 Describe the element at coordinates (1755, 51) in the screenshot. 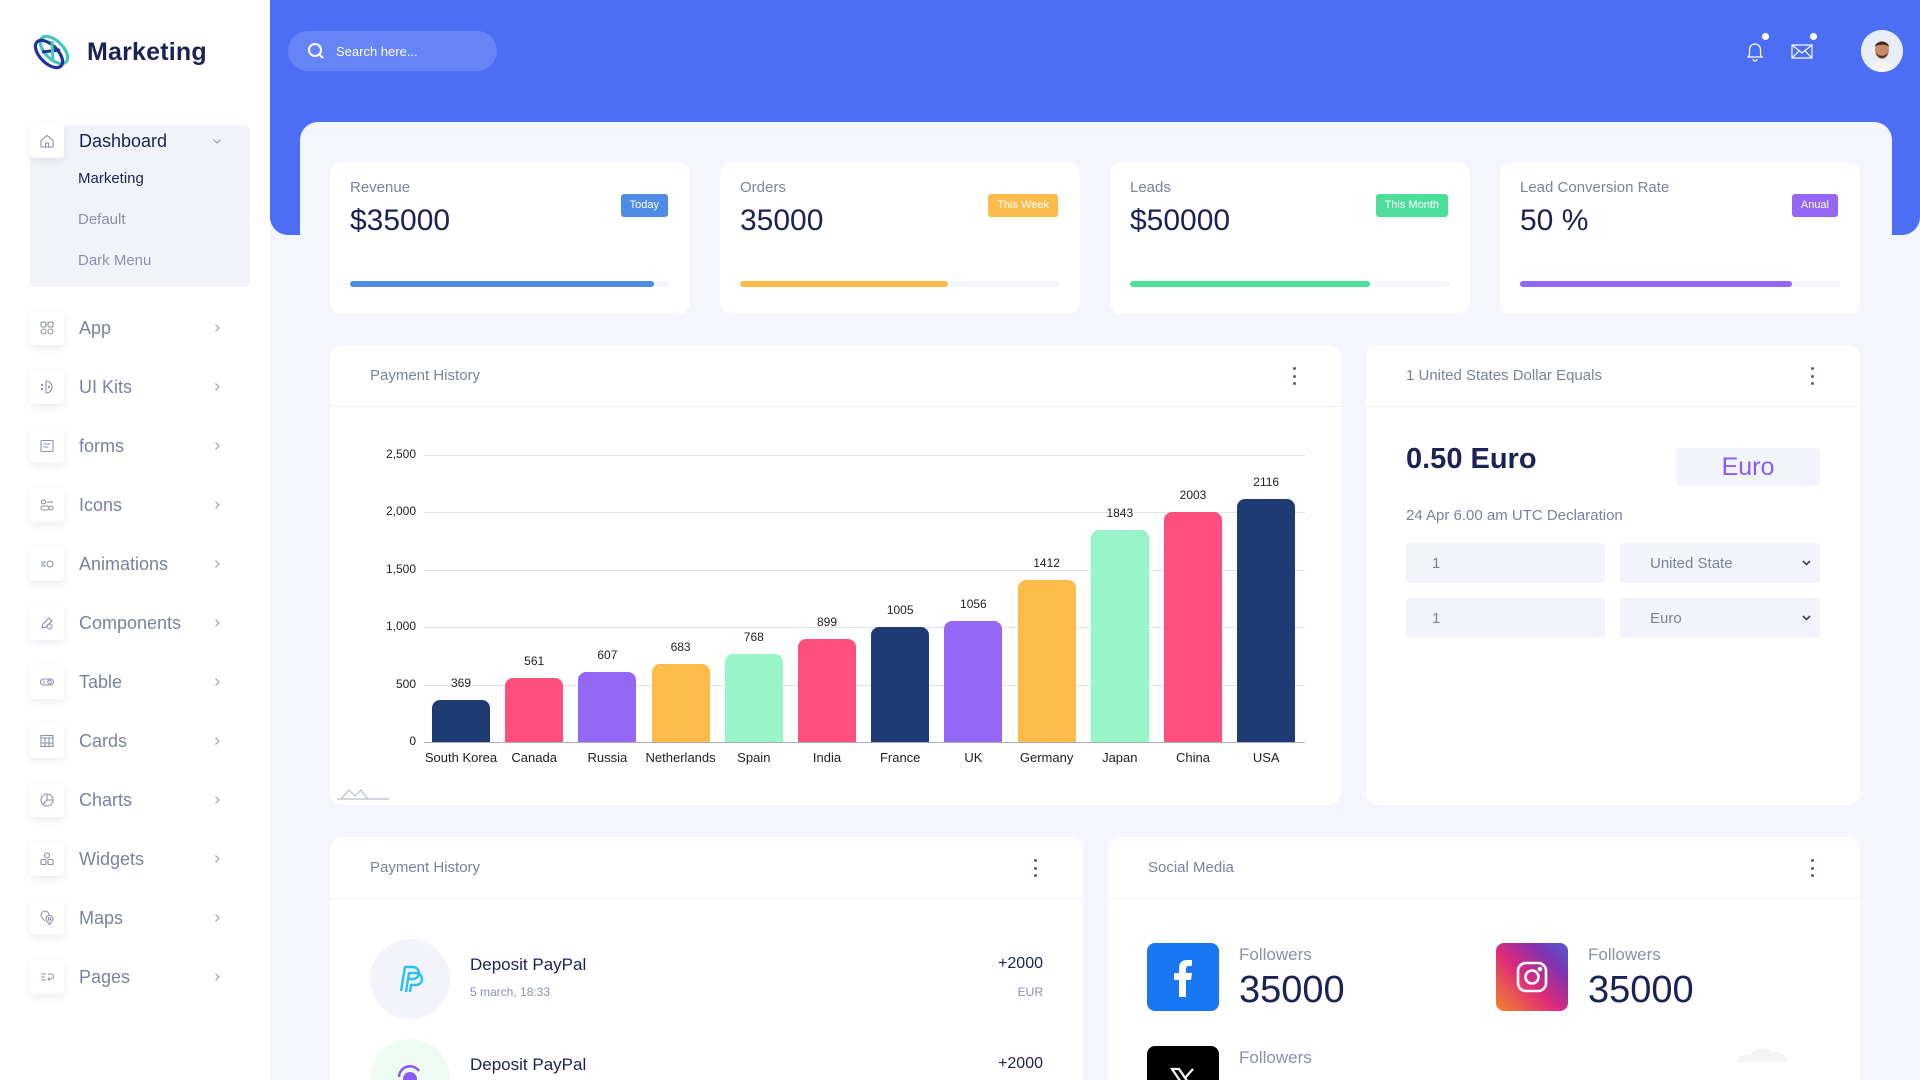

I see `bell-icon` at that location.